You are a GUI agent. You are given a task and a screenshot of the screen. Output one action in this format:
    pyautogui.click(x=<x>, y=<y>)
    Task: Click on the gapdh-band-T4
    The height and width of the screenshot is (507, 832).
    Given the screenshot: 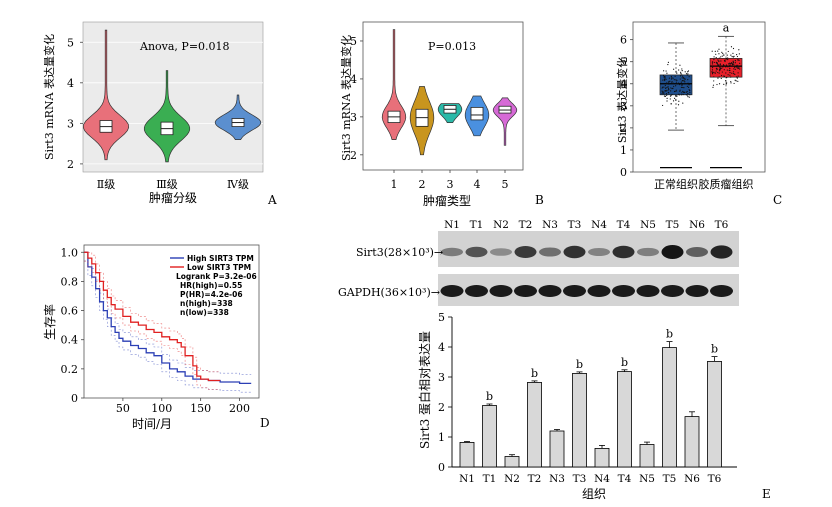 What is the action you would take?
    pyautogui.click(x=623, y=291)
    